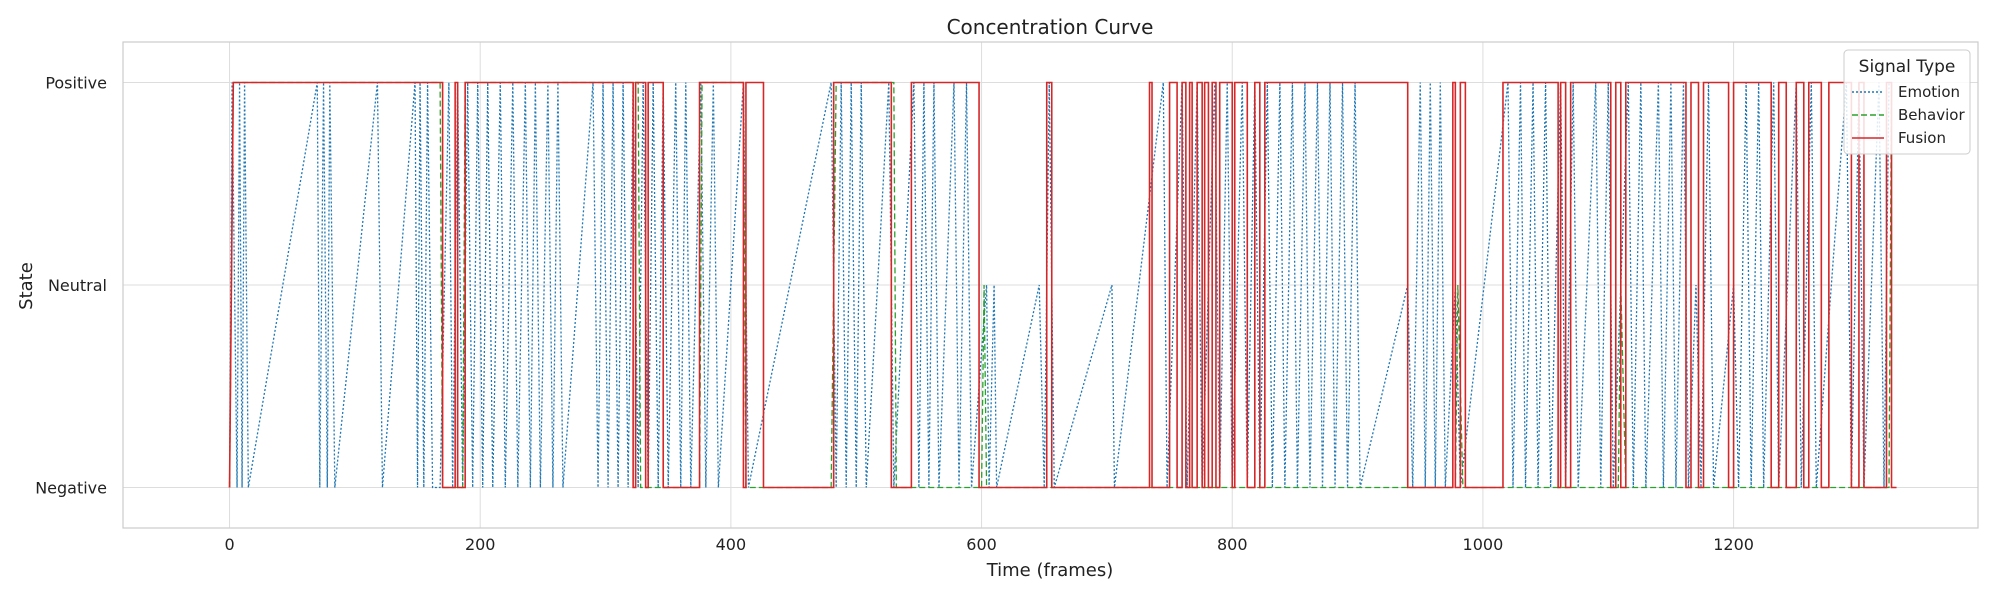 The image size is (2000, 600). Describe the element at coordinates (1050, 27) in the screenshot. I see `chart-title: Concentration Curve` at that location.